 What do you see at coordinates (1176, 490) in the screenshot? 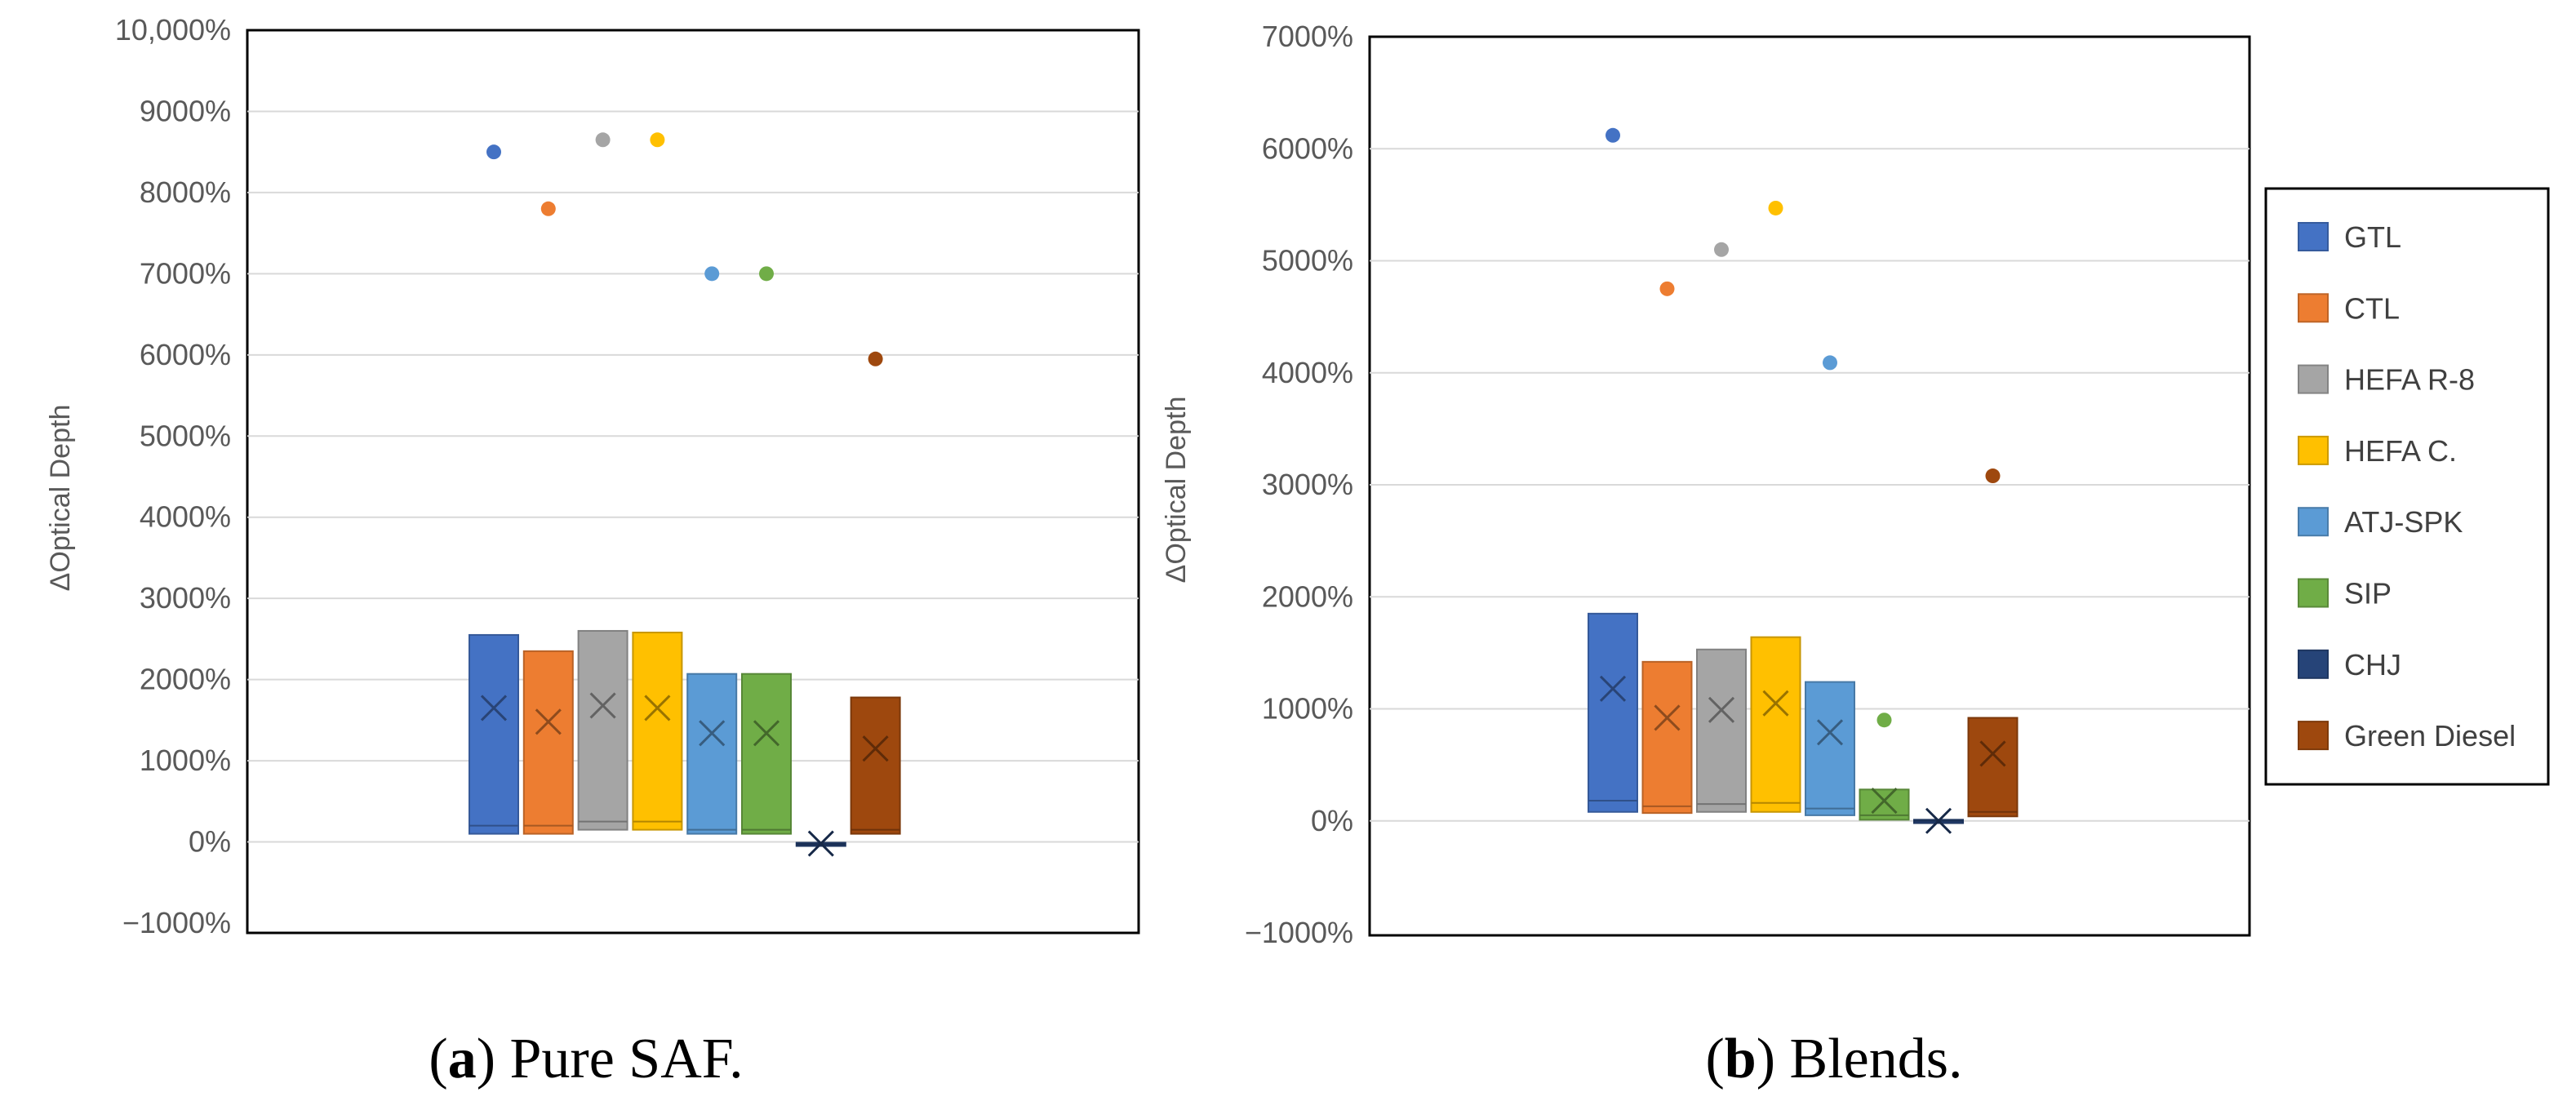
I see `y-axis-label-b: ΔOptical Depth` at bounding box center [1176, 490].